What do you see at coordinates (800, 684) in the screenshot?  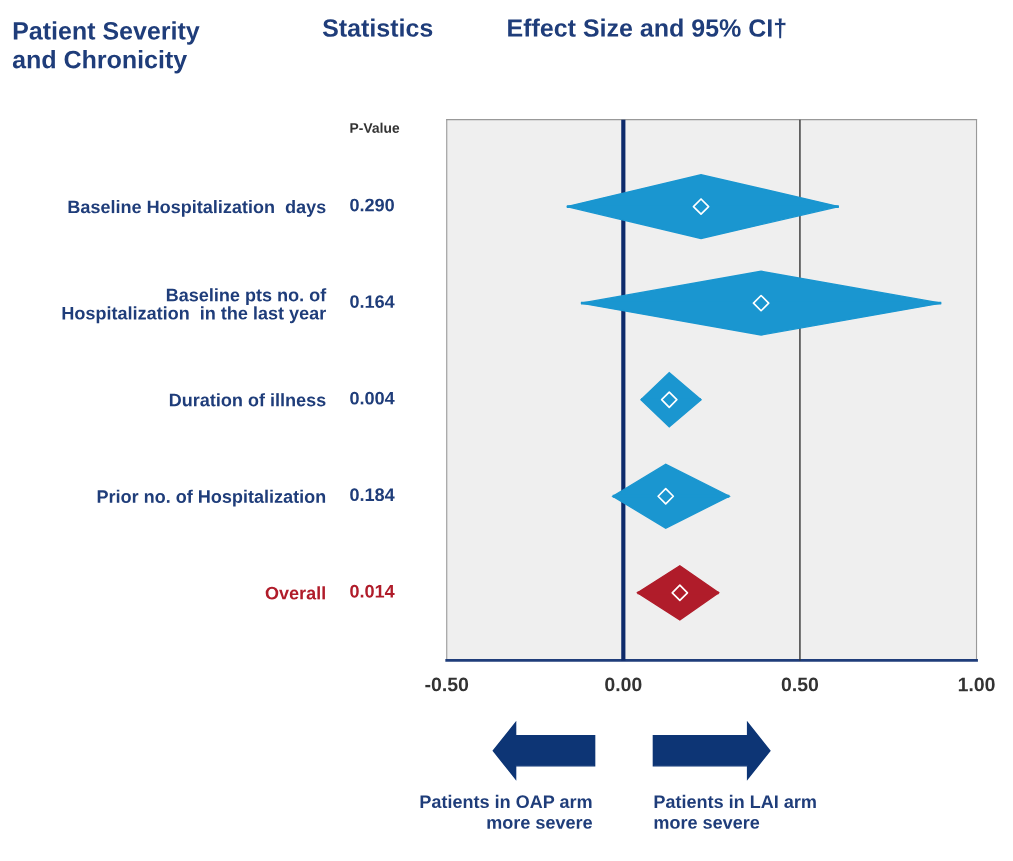 I see `x-tick-label: 0.50` at bounding box center [800, 684].